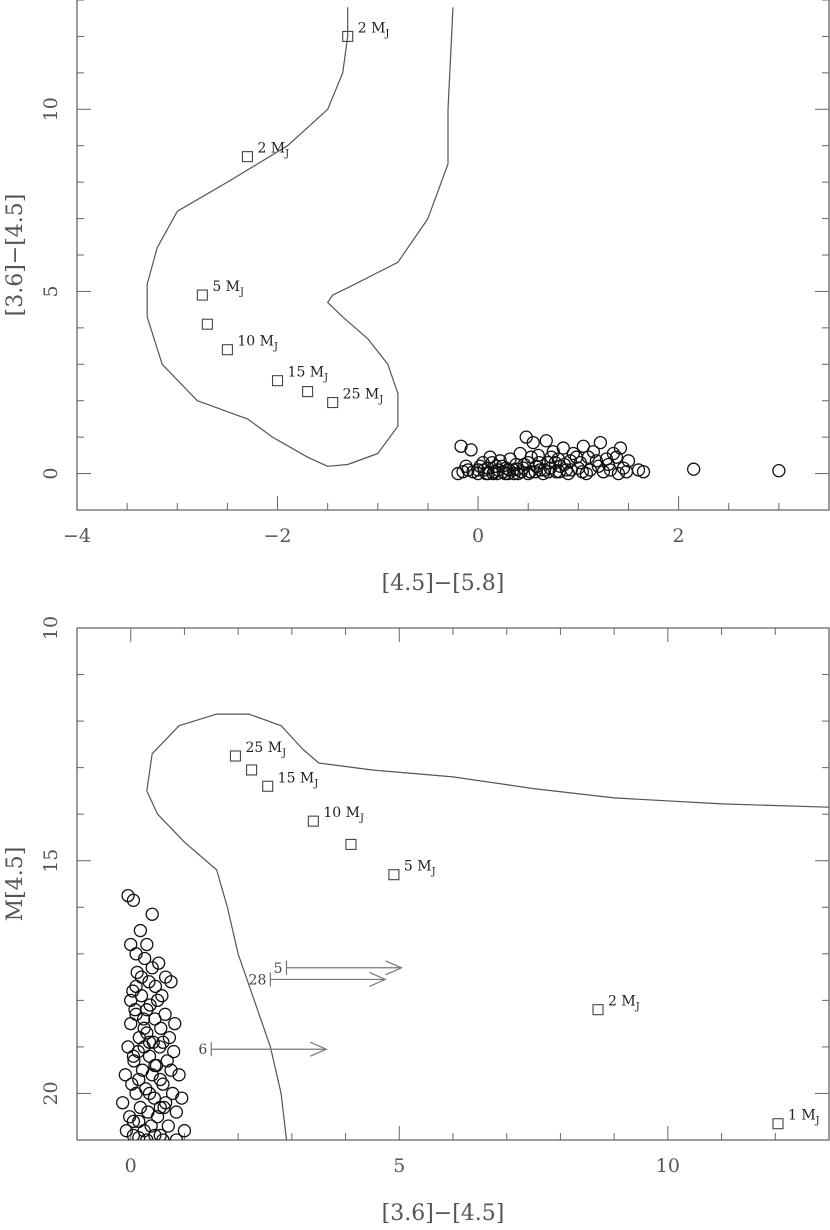 This screenshot has width=830, height=1230. I want to click on y-tick-label: 15, so click(51, 861).